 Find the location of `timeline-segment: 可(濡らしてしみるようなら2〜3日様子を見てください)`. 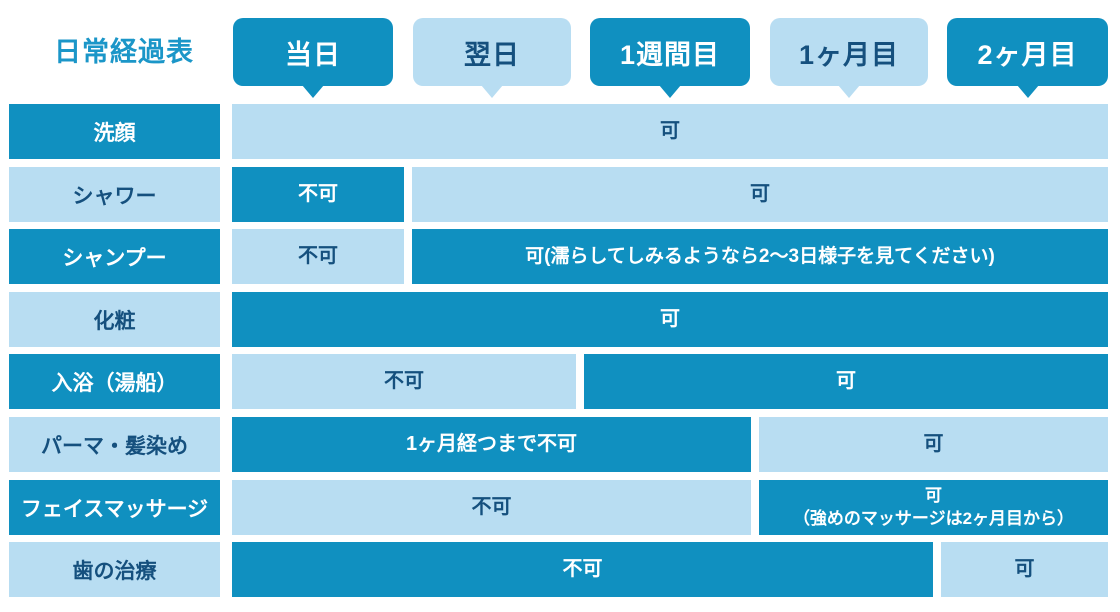

timeline-segment: 可(濡らしてしみるようなら2〜3日様子を見てください) is located at coordinates (760, 256).